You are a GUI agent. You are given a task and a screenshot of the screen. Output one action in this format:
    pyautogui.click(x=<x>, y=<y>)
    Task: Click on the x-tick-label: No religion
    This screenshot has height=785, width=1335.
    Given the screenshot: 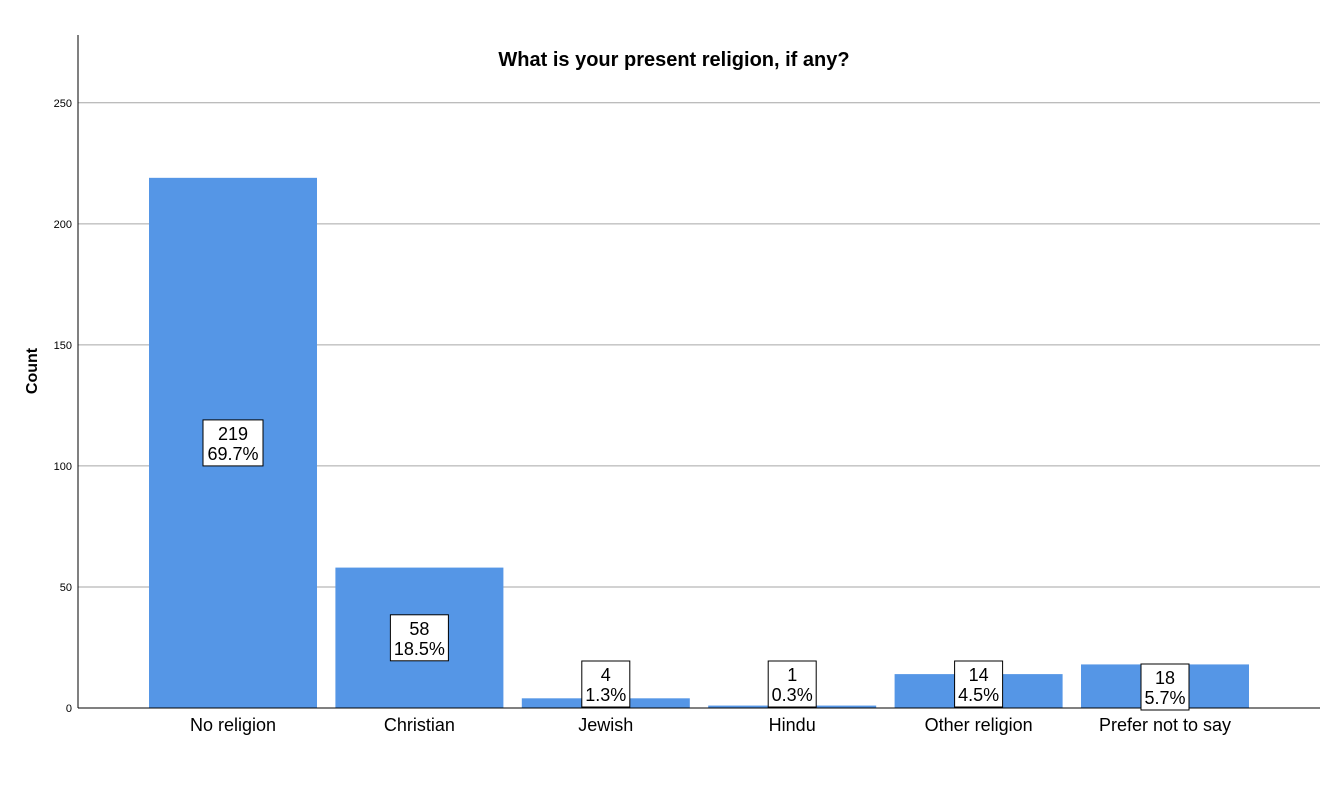 What is the action you would take?
    pyautogui.click(x=233, y=725)
    